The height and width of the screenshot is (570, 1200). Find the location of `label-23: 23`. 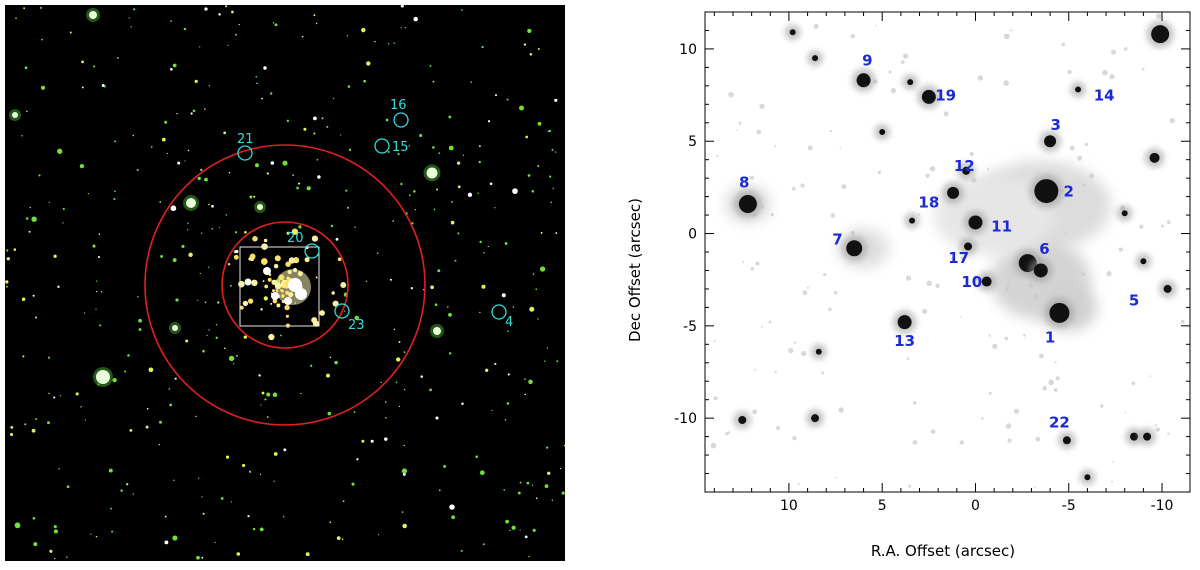

label-23: 23 is located at coordinates (356, 325).